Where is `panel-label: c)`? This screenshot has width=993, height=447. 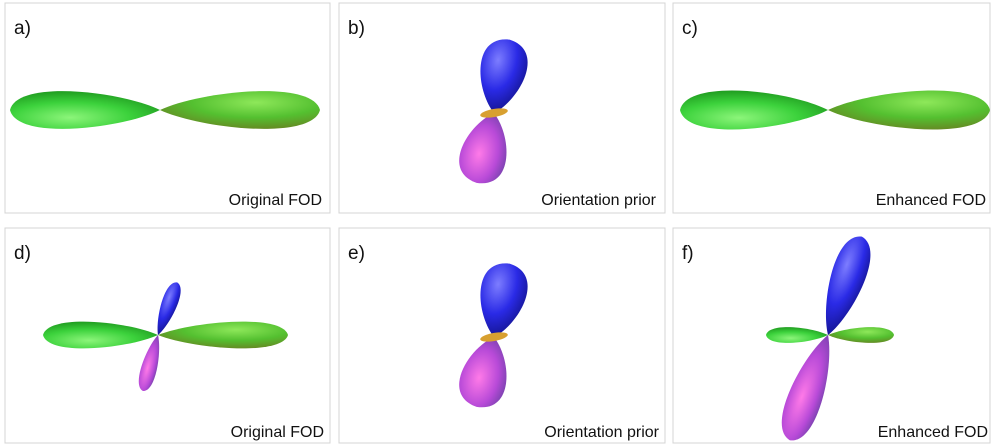 panel-label: c) is located at coordinates (690, 28).